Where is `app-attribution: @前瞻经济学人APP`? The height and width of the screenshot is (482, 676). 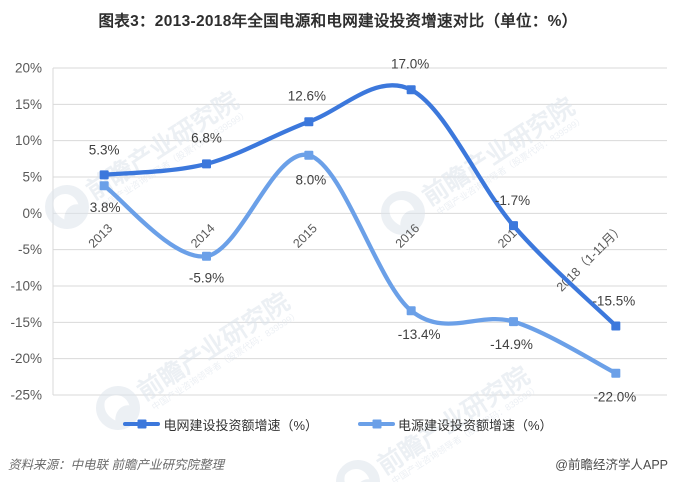 app-attribution: @前瞻经济学人APP is located at coordinates (611, 465).